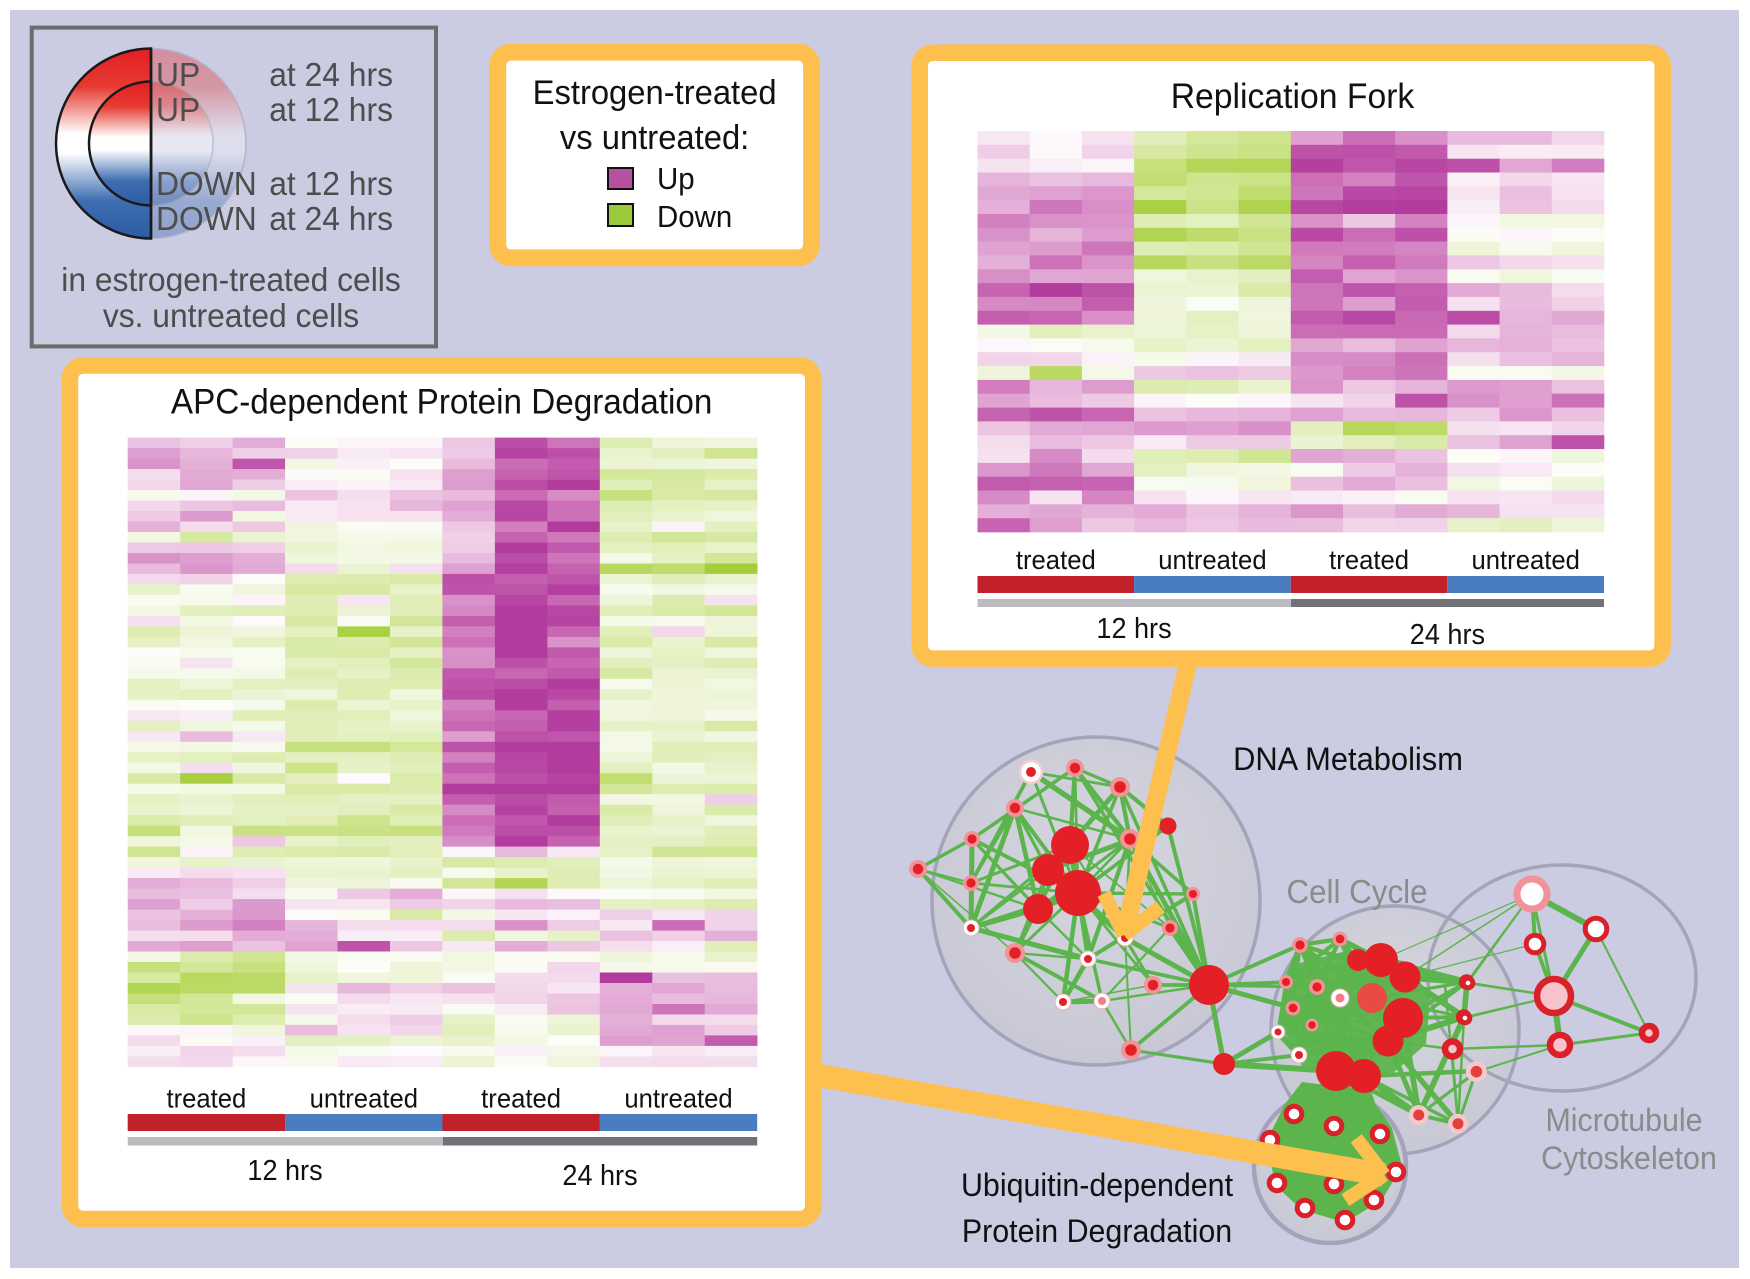 This screenshot has height=1279, width=1750. Describe the element at coordinates (655, 93) in the screenshot. I see `svg-text: Estrogen-treated` at that location.